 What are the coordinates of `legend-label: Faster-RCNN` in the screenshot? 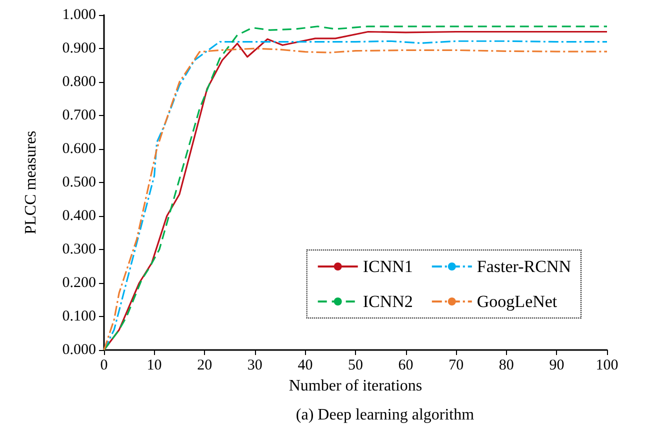 It's located at (524, 266).